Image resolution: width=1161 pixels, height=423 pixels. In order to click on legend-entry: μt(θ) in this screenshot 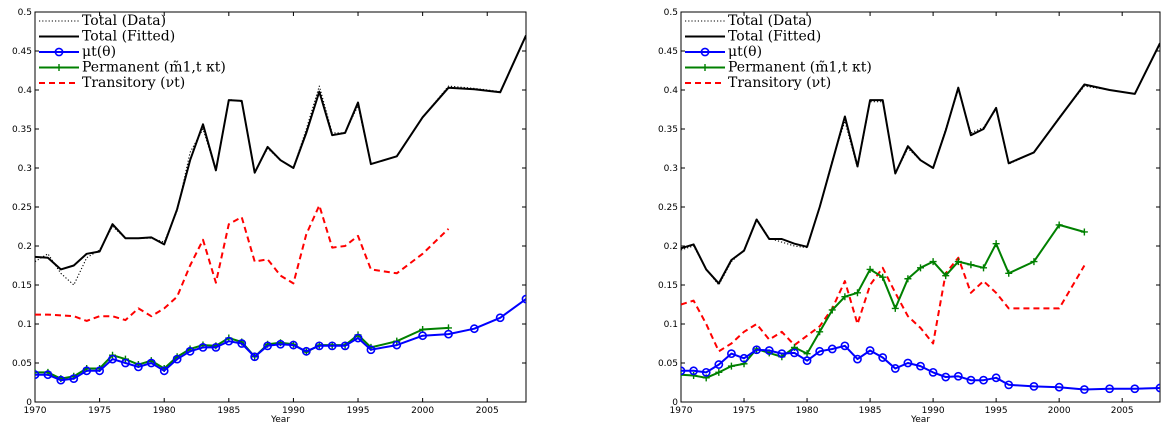, I will do `click(99, 52)`.